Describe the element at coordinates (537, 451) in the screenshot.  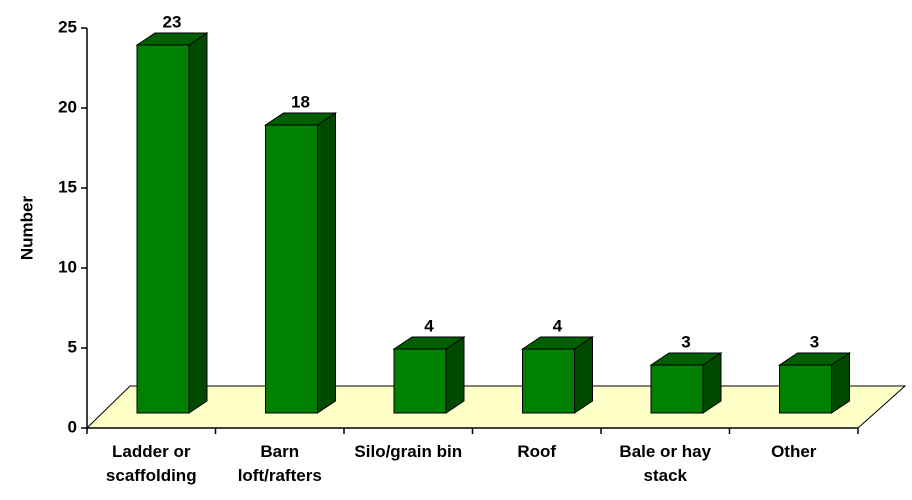
I see `x-tick-label: Roof` at that location.